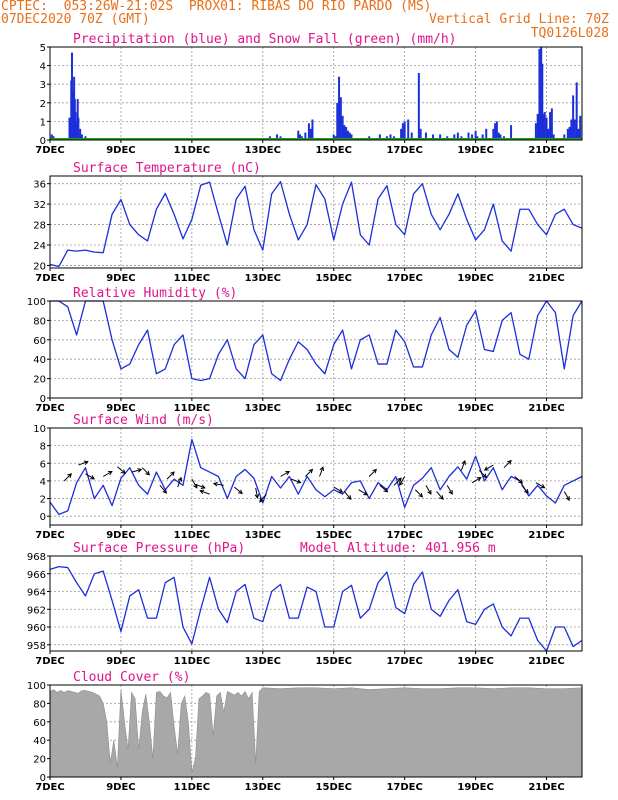 Image resolution: width=618 pixels, height=800 pixels. I want to click on wind-xtick-label: 9DEC, so click(120, 535).